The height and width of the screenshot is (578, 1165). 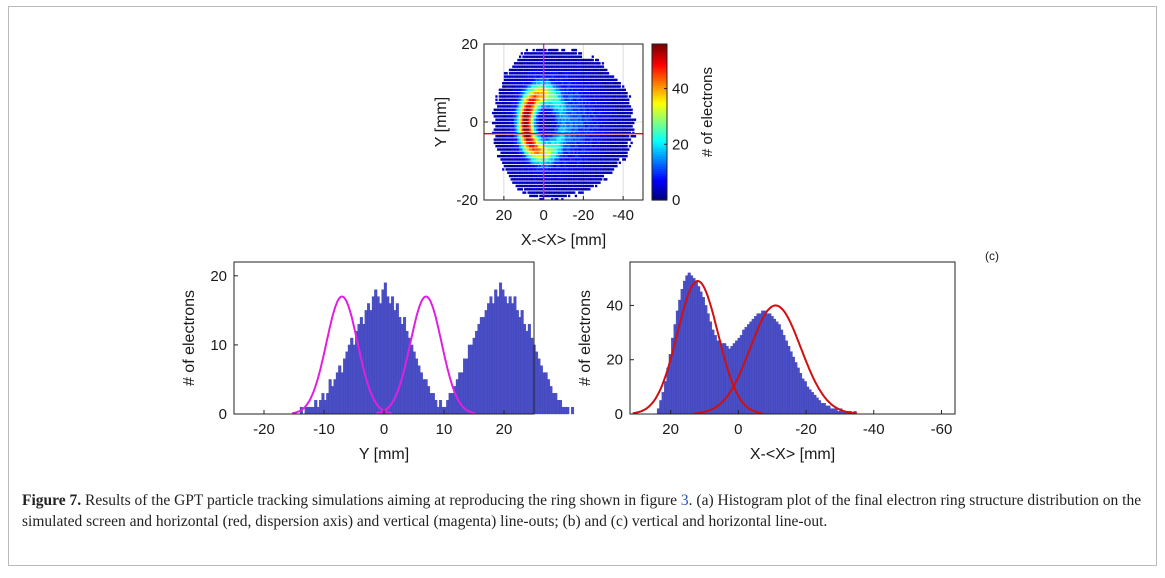 What do you see at coordinates (684, 500) in the screenshot?
I see `caption-figure-link: 3` at bounding box center [684, 500].